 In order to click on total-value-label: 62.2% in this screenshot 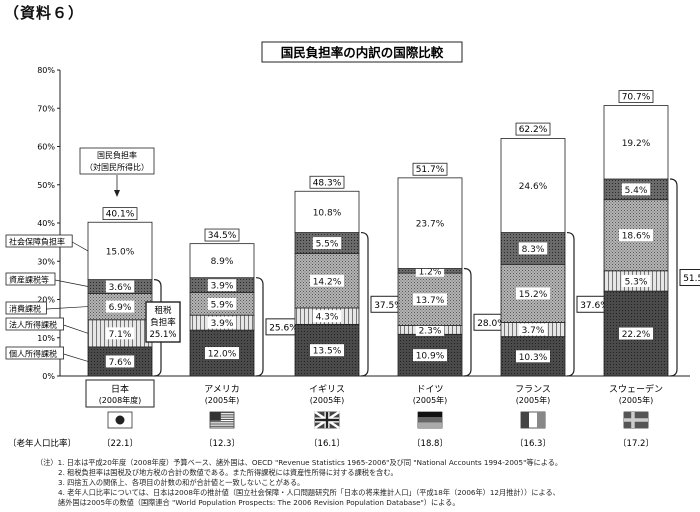, I will do `click(533, 130)`.